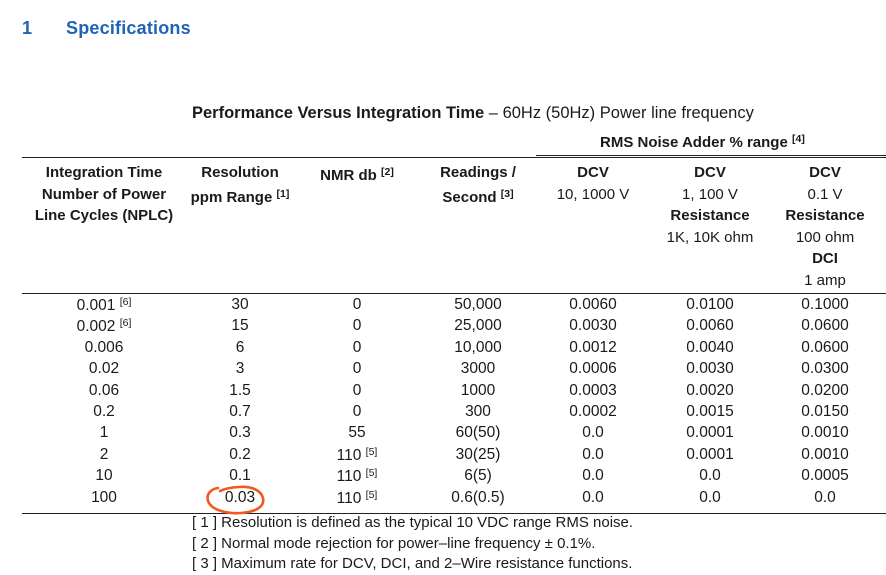  What do you see at coordinates (443, 349) in the screenshot?
I see `table-row: 0.006 6 0 10,000 0.0012 0.0040 0.0600` at bounding box center [443, 349].